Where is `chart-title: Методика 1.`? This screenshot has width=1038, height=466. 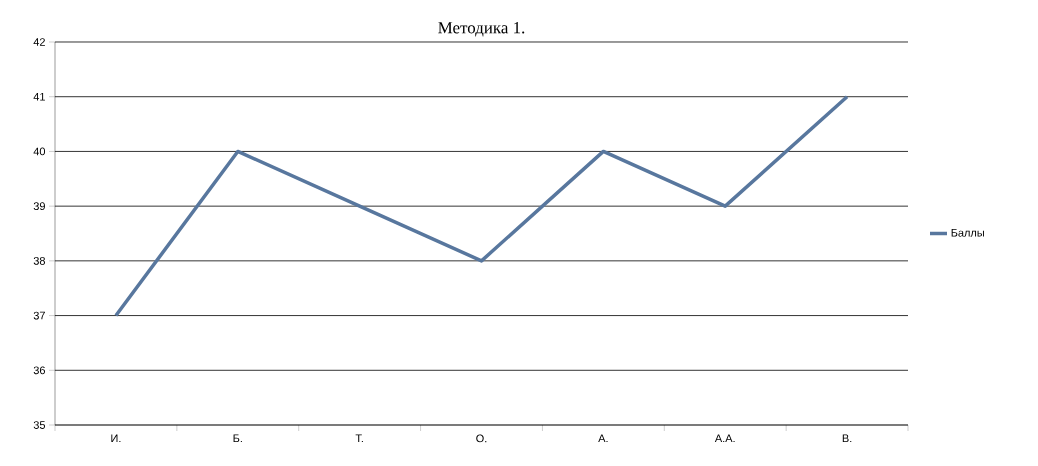 chart-title: Методика 1. is located at coordinates (481, 29).